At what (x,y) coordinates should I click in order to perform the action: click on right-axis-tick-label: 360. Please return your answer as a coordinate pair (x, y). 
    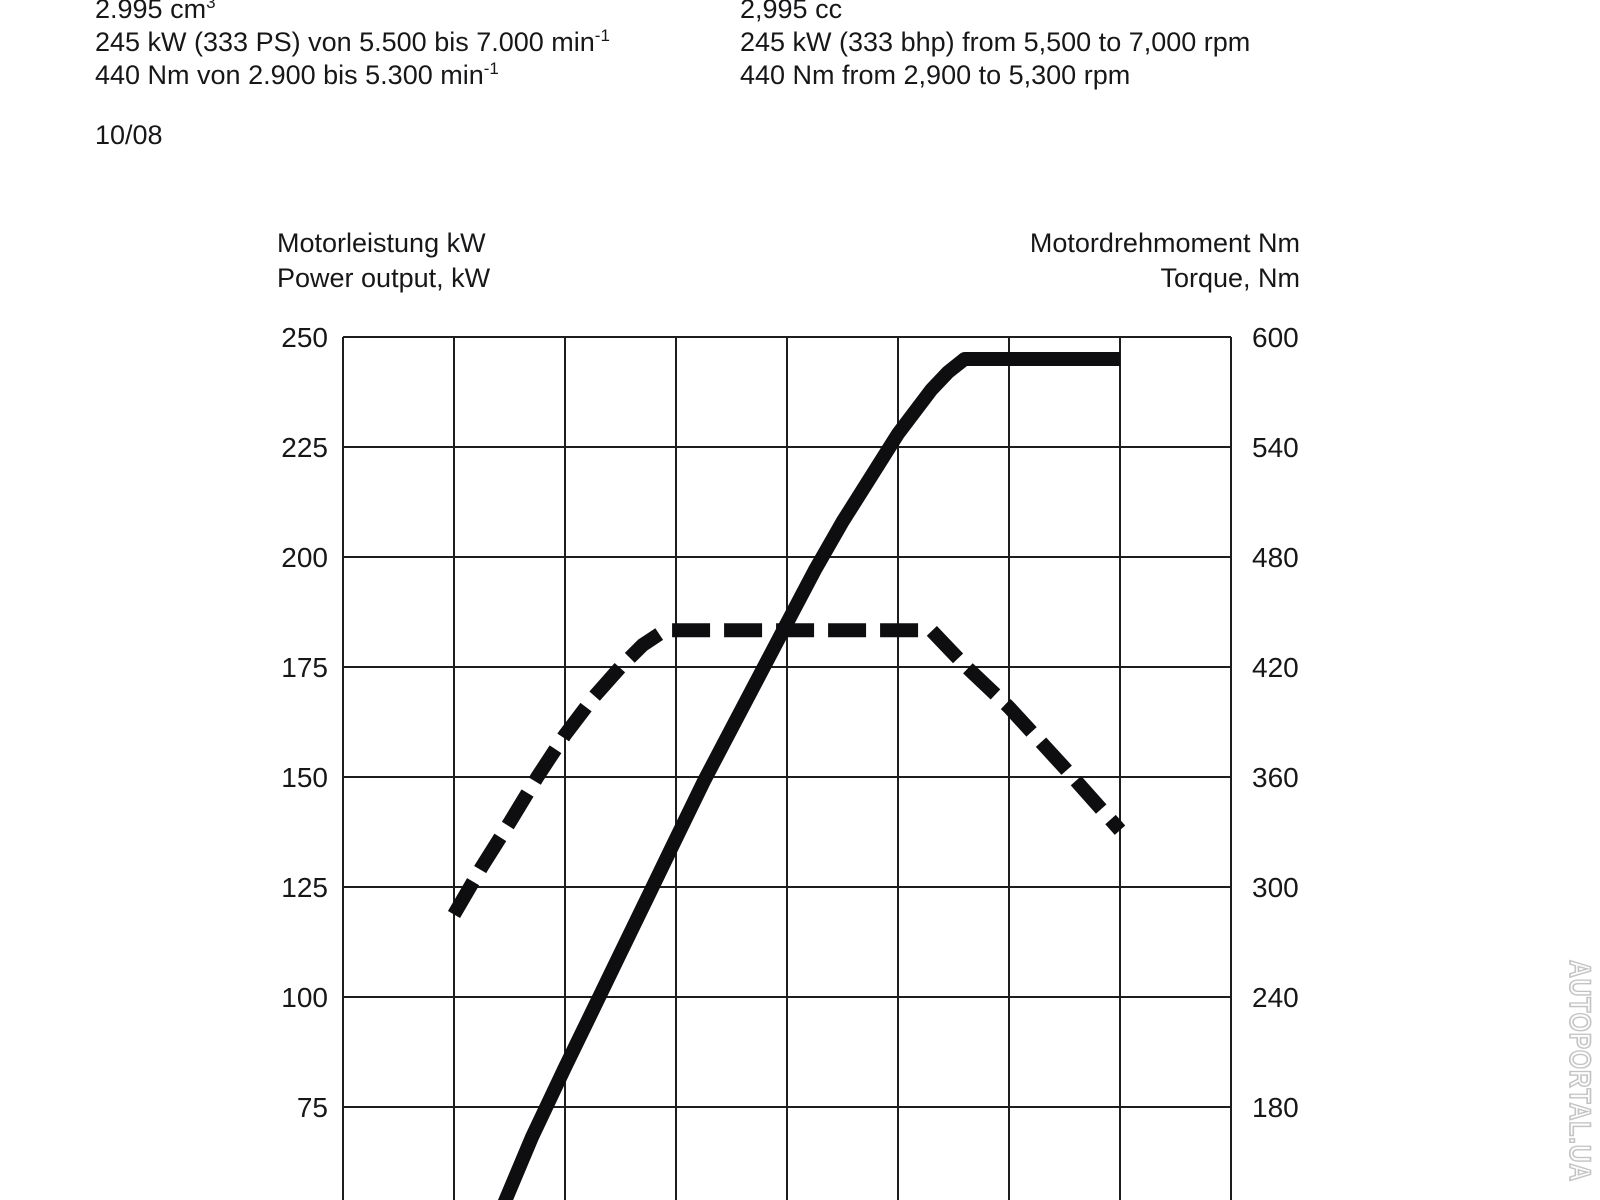
    Looking at the image, I should click on (1275, 777).